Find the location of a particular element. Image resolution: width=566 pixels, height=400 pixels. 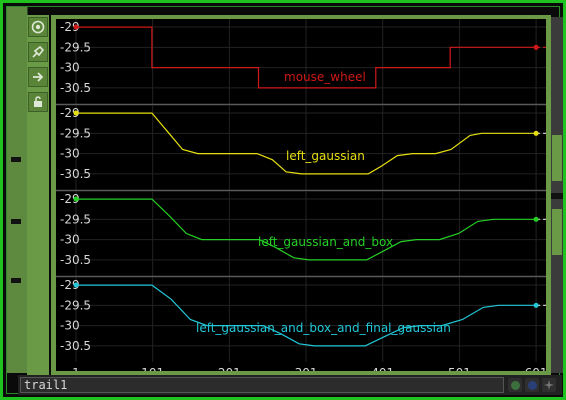

x-tick-label: 401 is located at coordinates (382, 368).